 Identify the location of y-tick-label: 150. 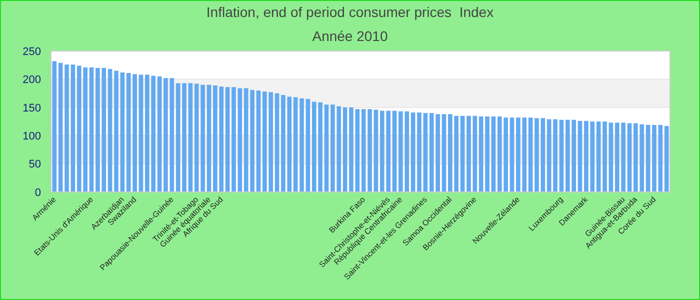
(31, 108).